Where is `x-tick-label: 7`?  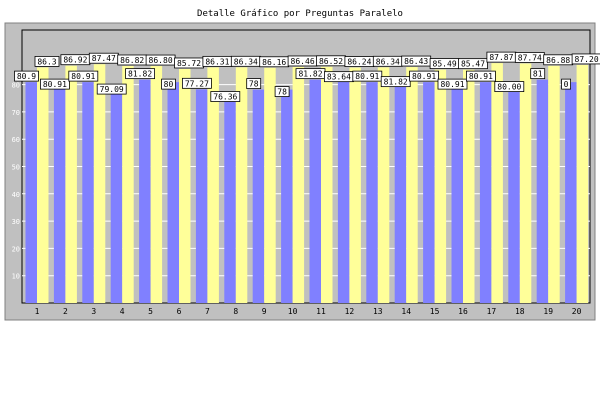 x-tick-label: 7 is located at coordinates (207, 311).